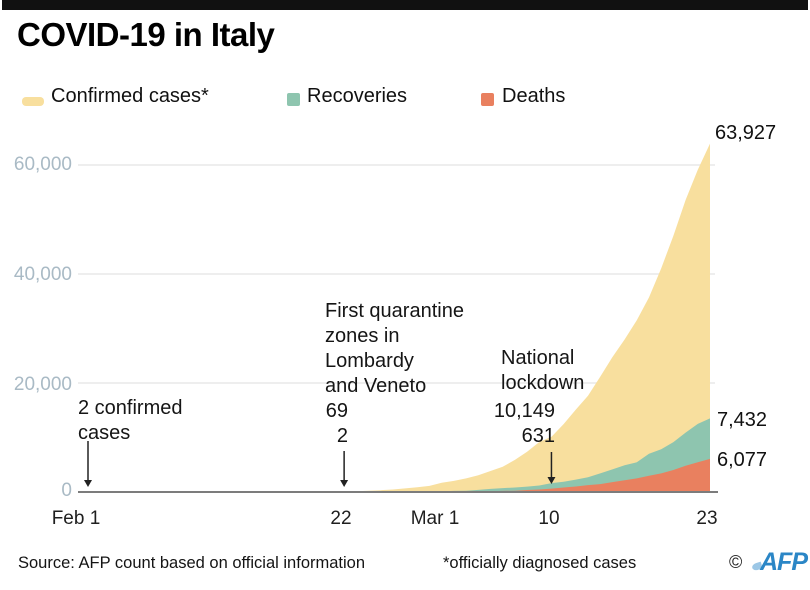 The height and width of the screenshot is (590, 810). Describe the element at coordinates (104, 433) in the screenshot. I see `annotation-line: cases` at that location.